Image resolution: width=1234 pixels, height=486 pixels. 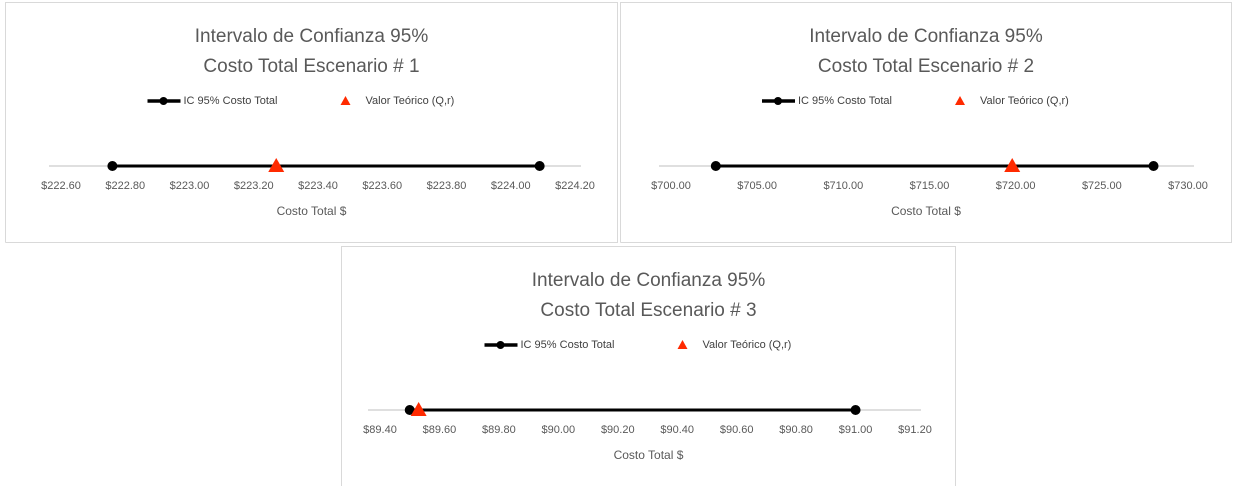 I want to click on x-tick-label: $90.20, so click(x=618, y=430).